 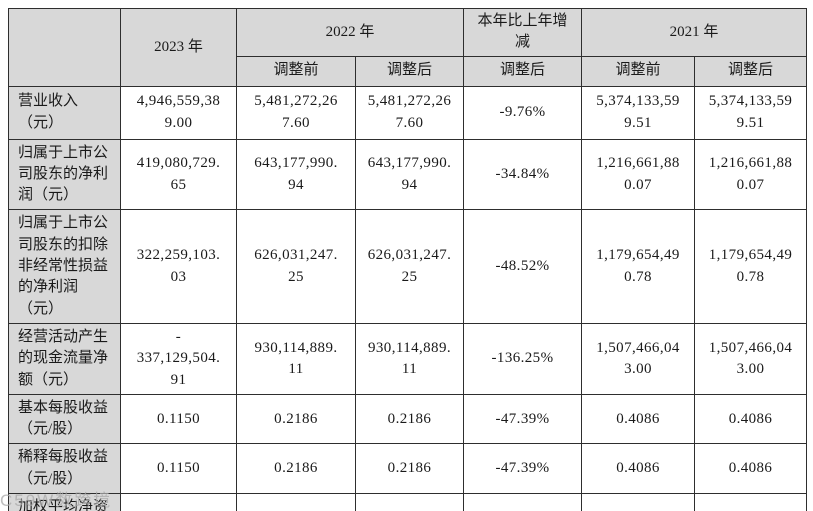 I want to click on header-2021-after-adjust: 调整后, so click(x=751, y=71).